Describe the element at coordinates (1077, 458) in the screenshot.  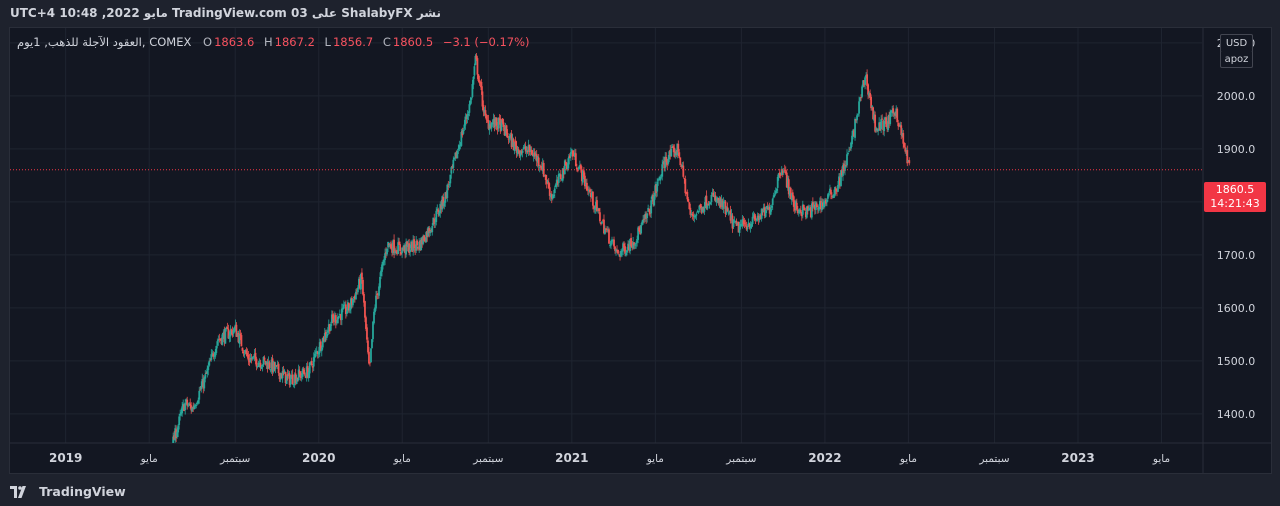
I see `x-tick-label: 2023` at that location.